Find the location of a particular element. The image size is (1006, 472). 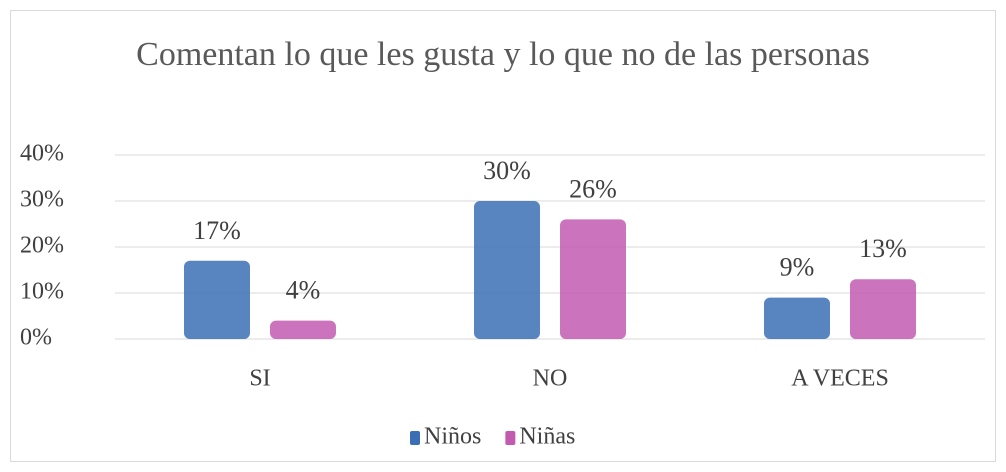

x-tick-label: NO is located at coordinates (550, 379).